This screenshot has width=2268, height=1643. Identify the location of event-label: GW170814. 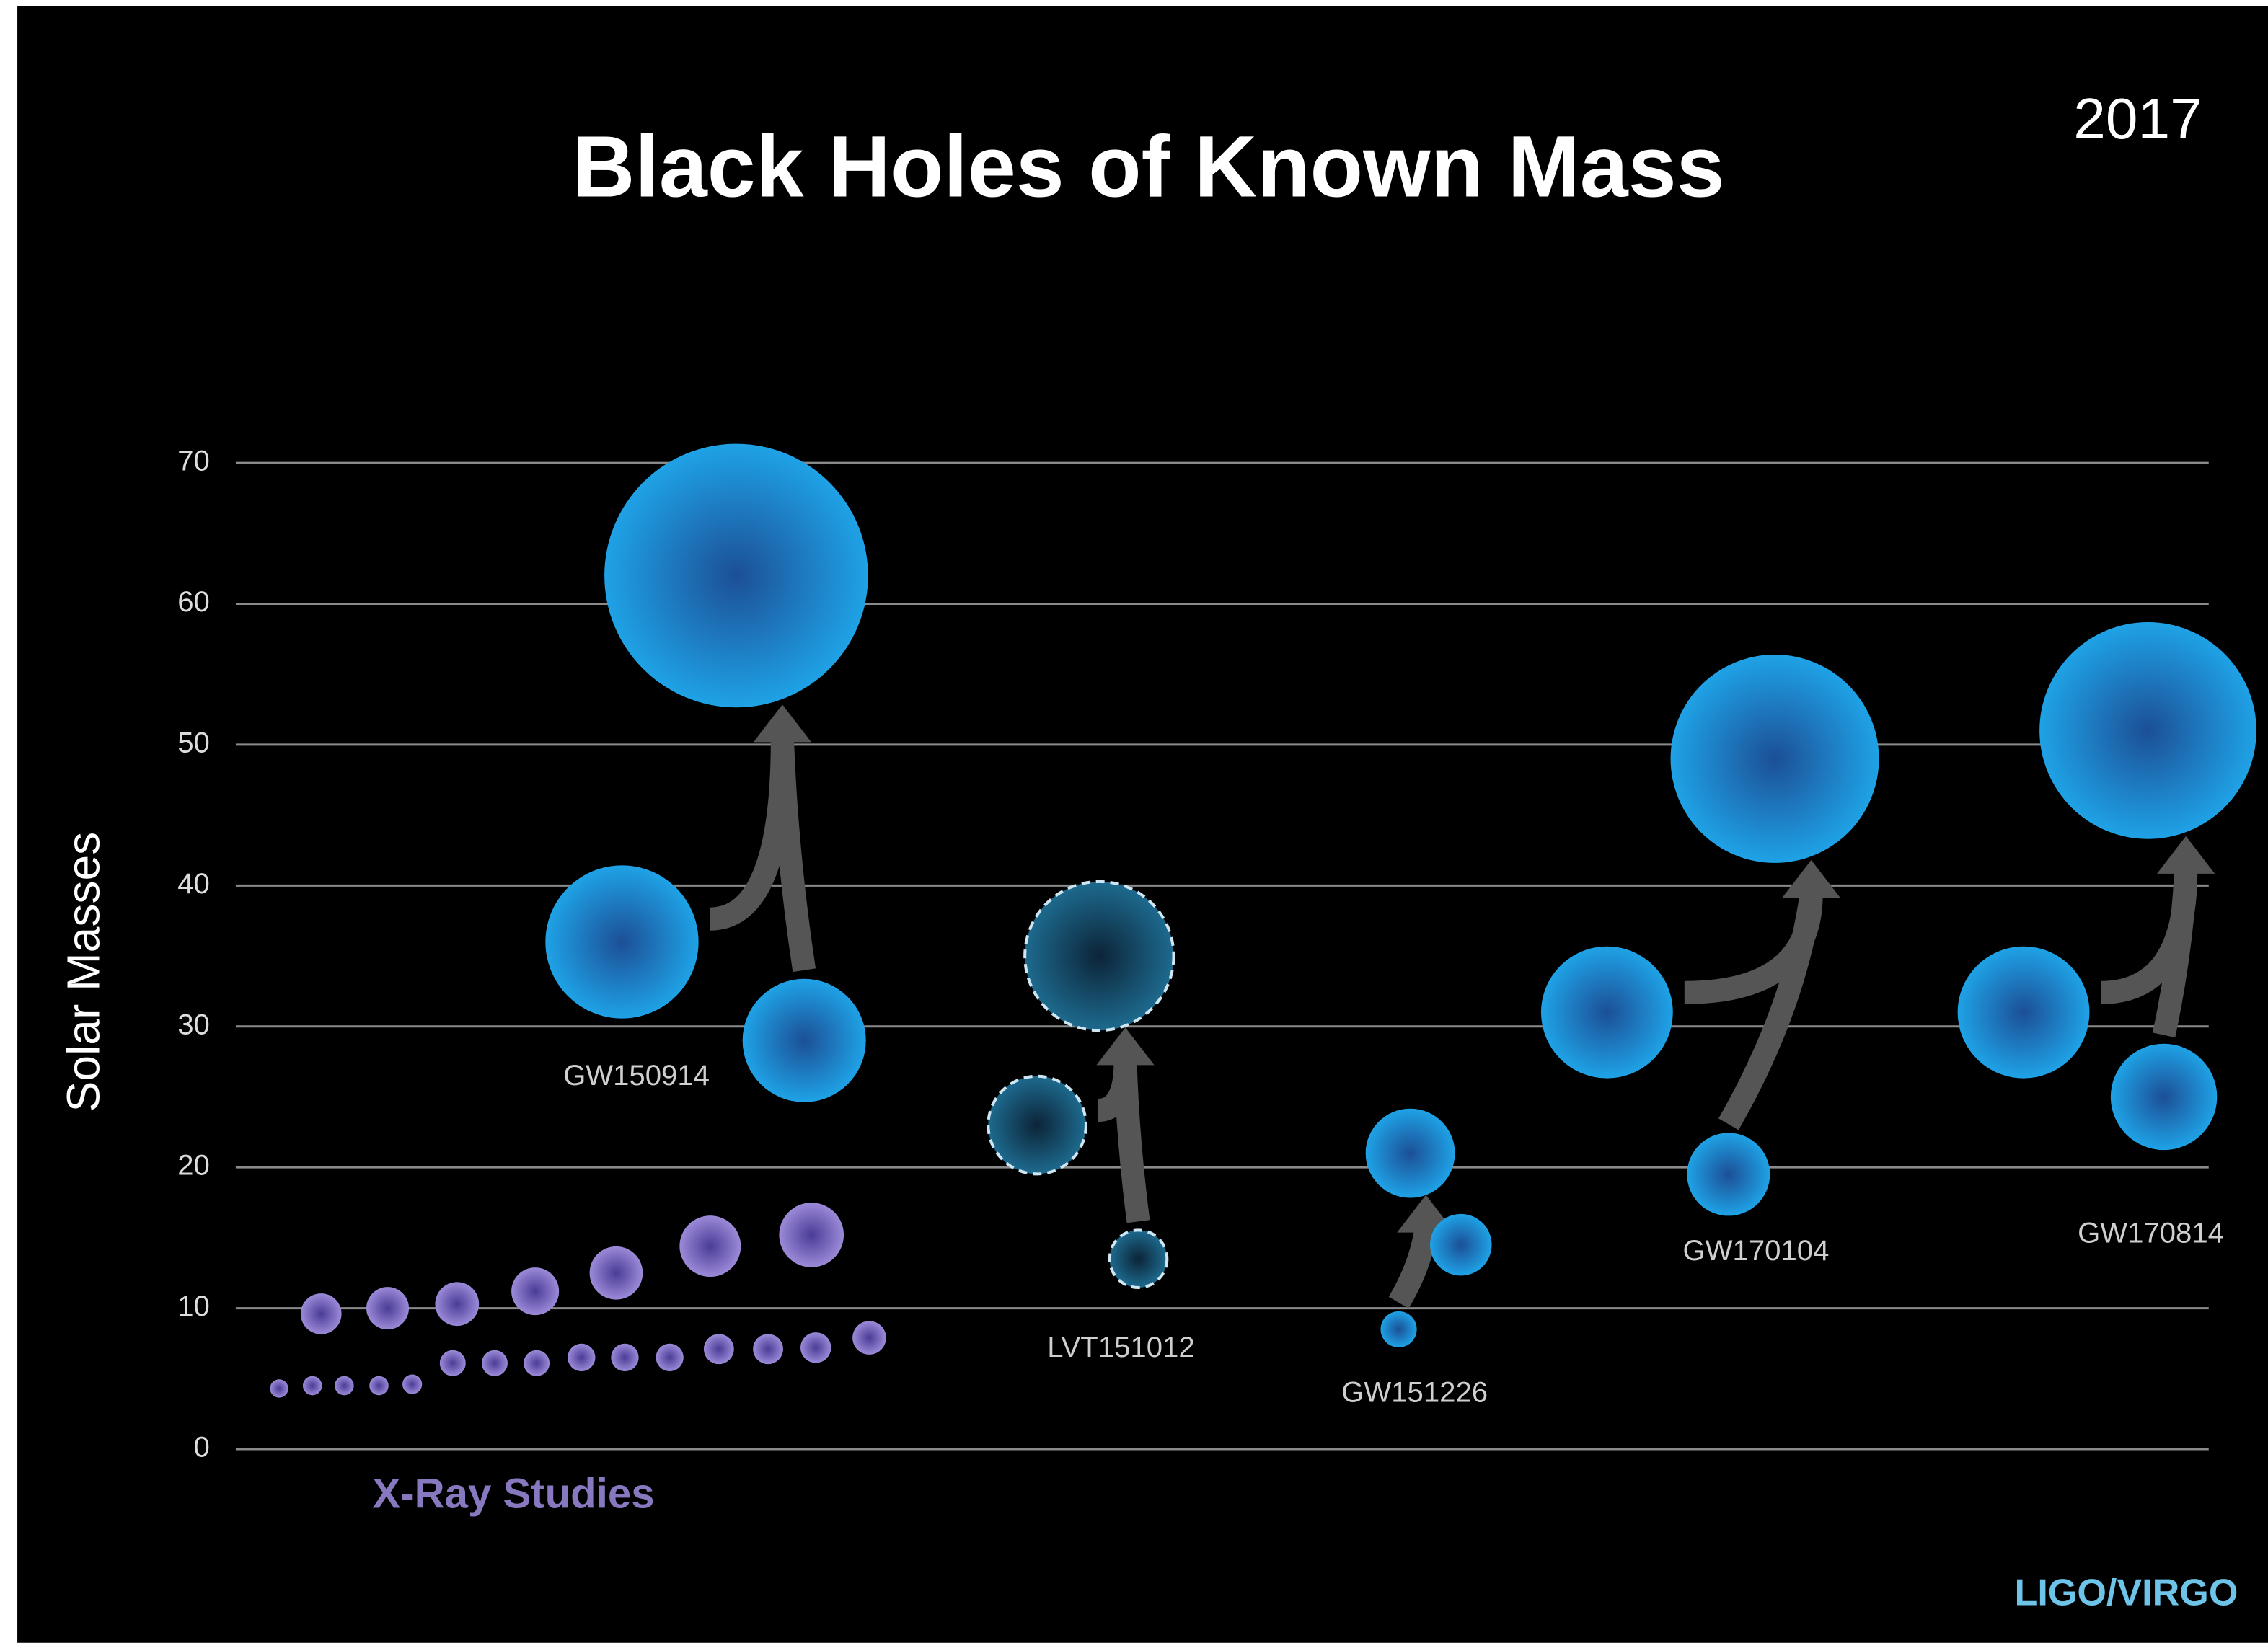
(2151, 1233).